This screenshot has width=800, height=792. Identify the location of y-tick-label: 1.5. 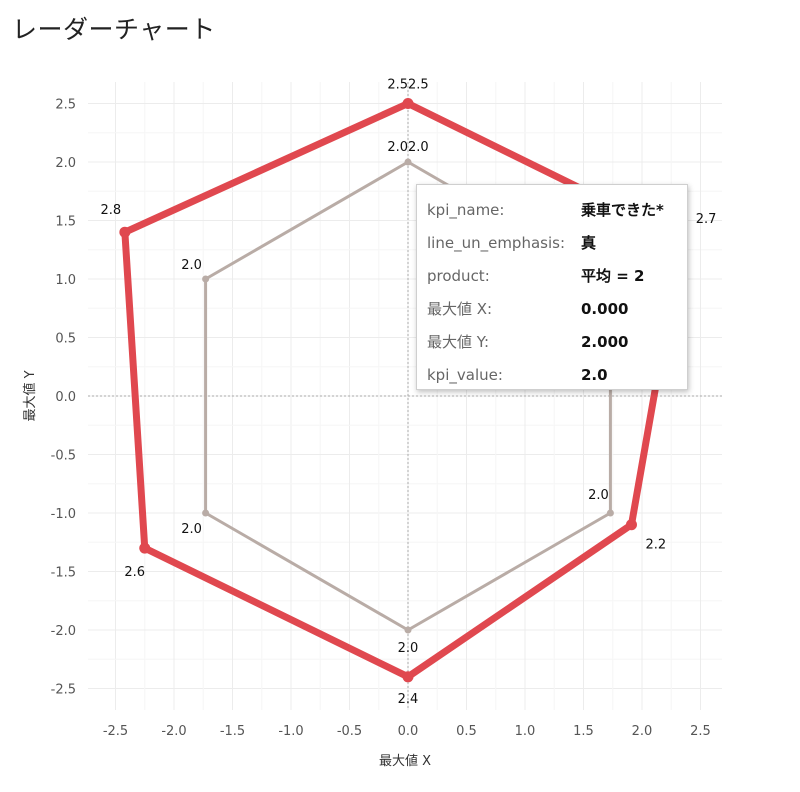
(65, 222).